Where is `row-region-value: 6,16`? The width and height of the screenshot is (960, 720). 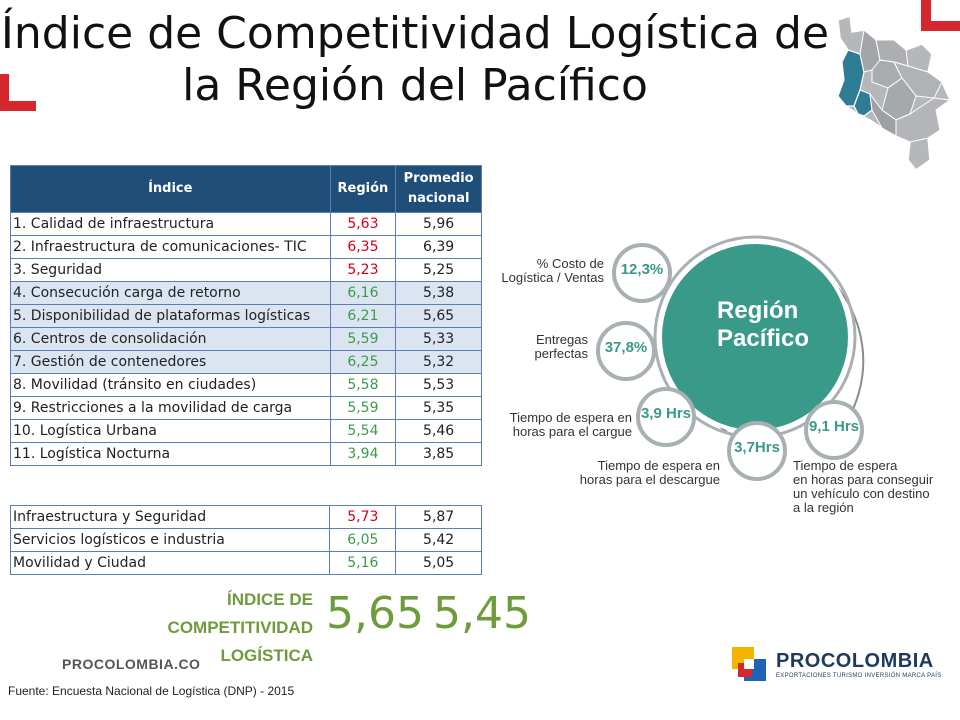 row-region-value: 6,16 is located at coordinates (363, 293).